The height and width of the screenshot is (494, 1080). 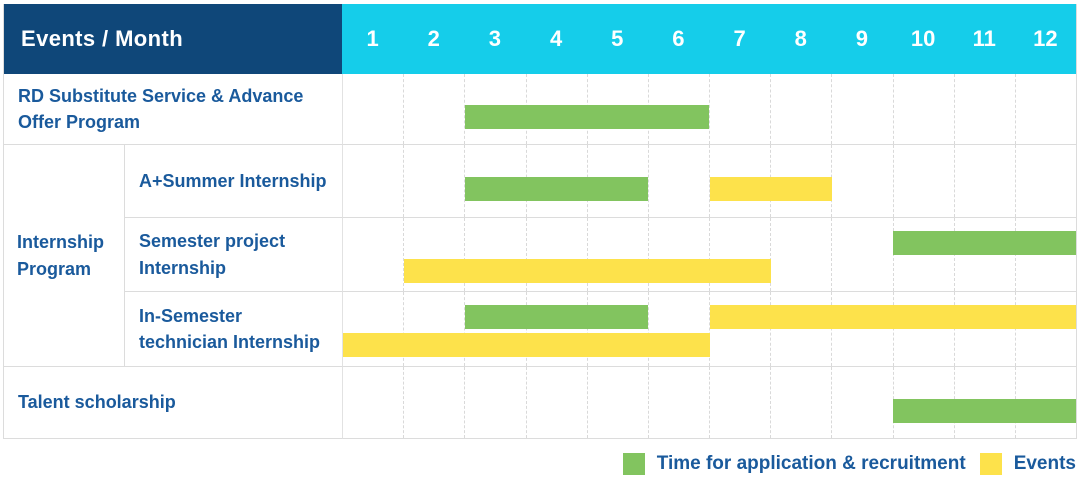 What do you see at coordinates (990, 464) in the screenshot?
I see `legend-swatch-events-icon` at bounding box center [990, 464].